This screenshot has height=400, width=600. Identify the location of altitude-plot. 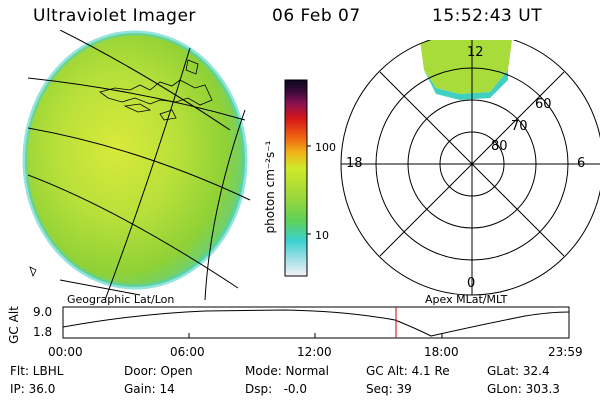
(316, 322).